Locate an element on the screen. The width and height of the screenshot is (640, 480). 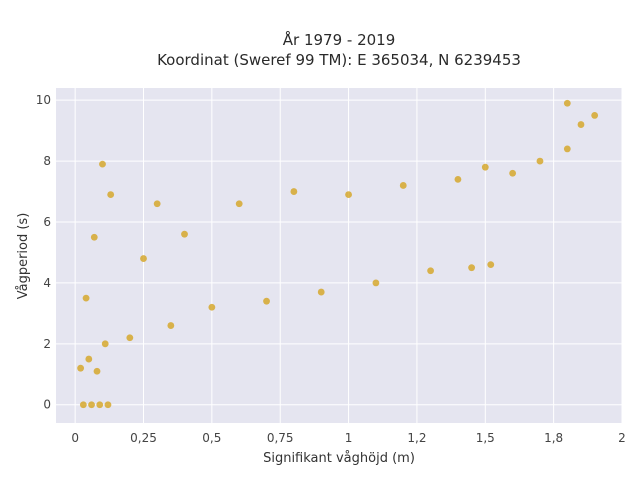
x-tick-label: 0,25 is located at coordinates (143, 438).